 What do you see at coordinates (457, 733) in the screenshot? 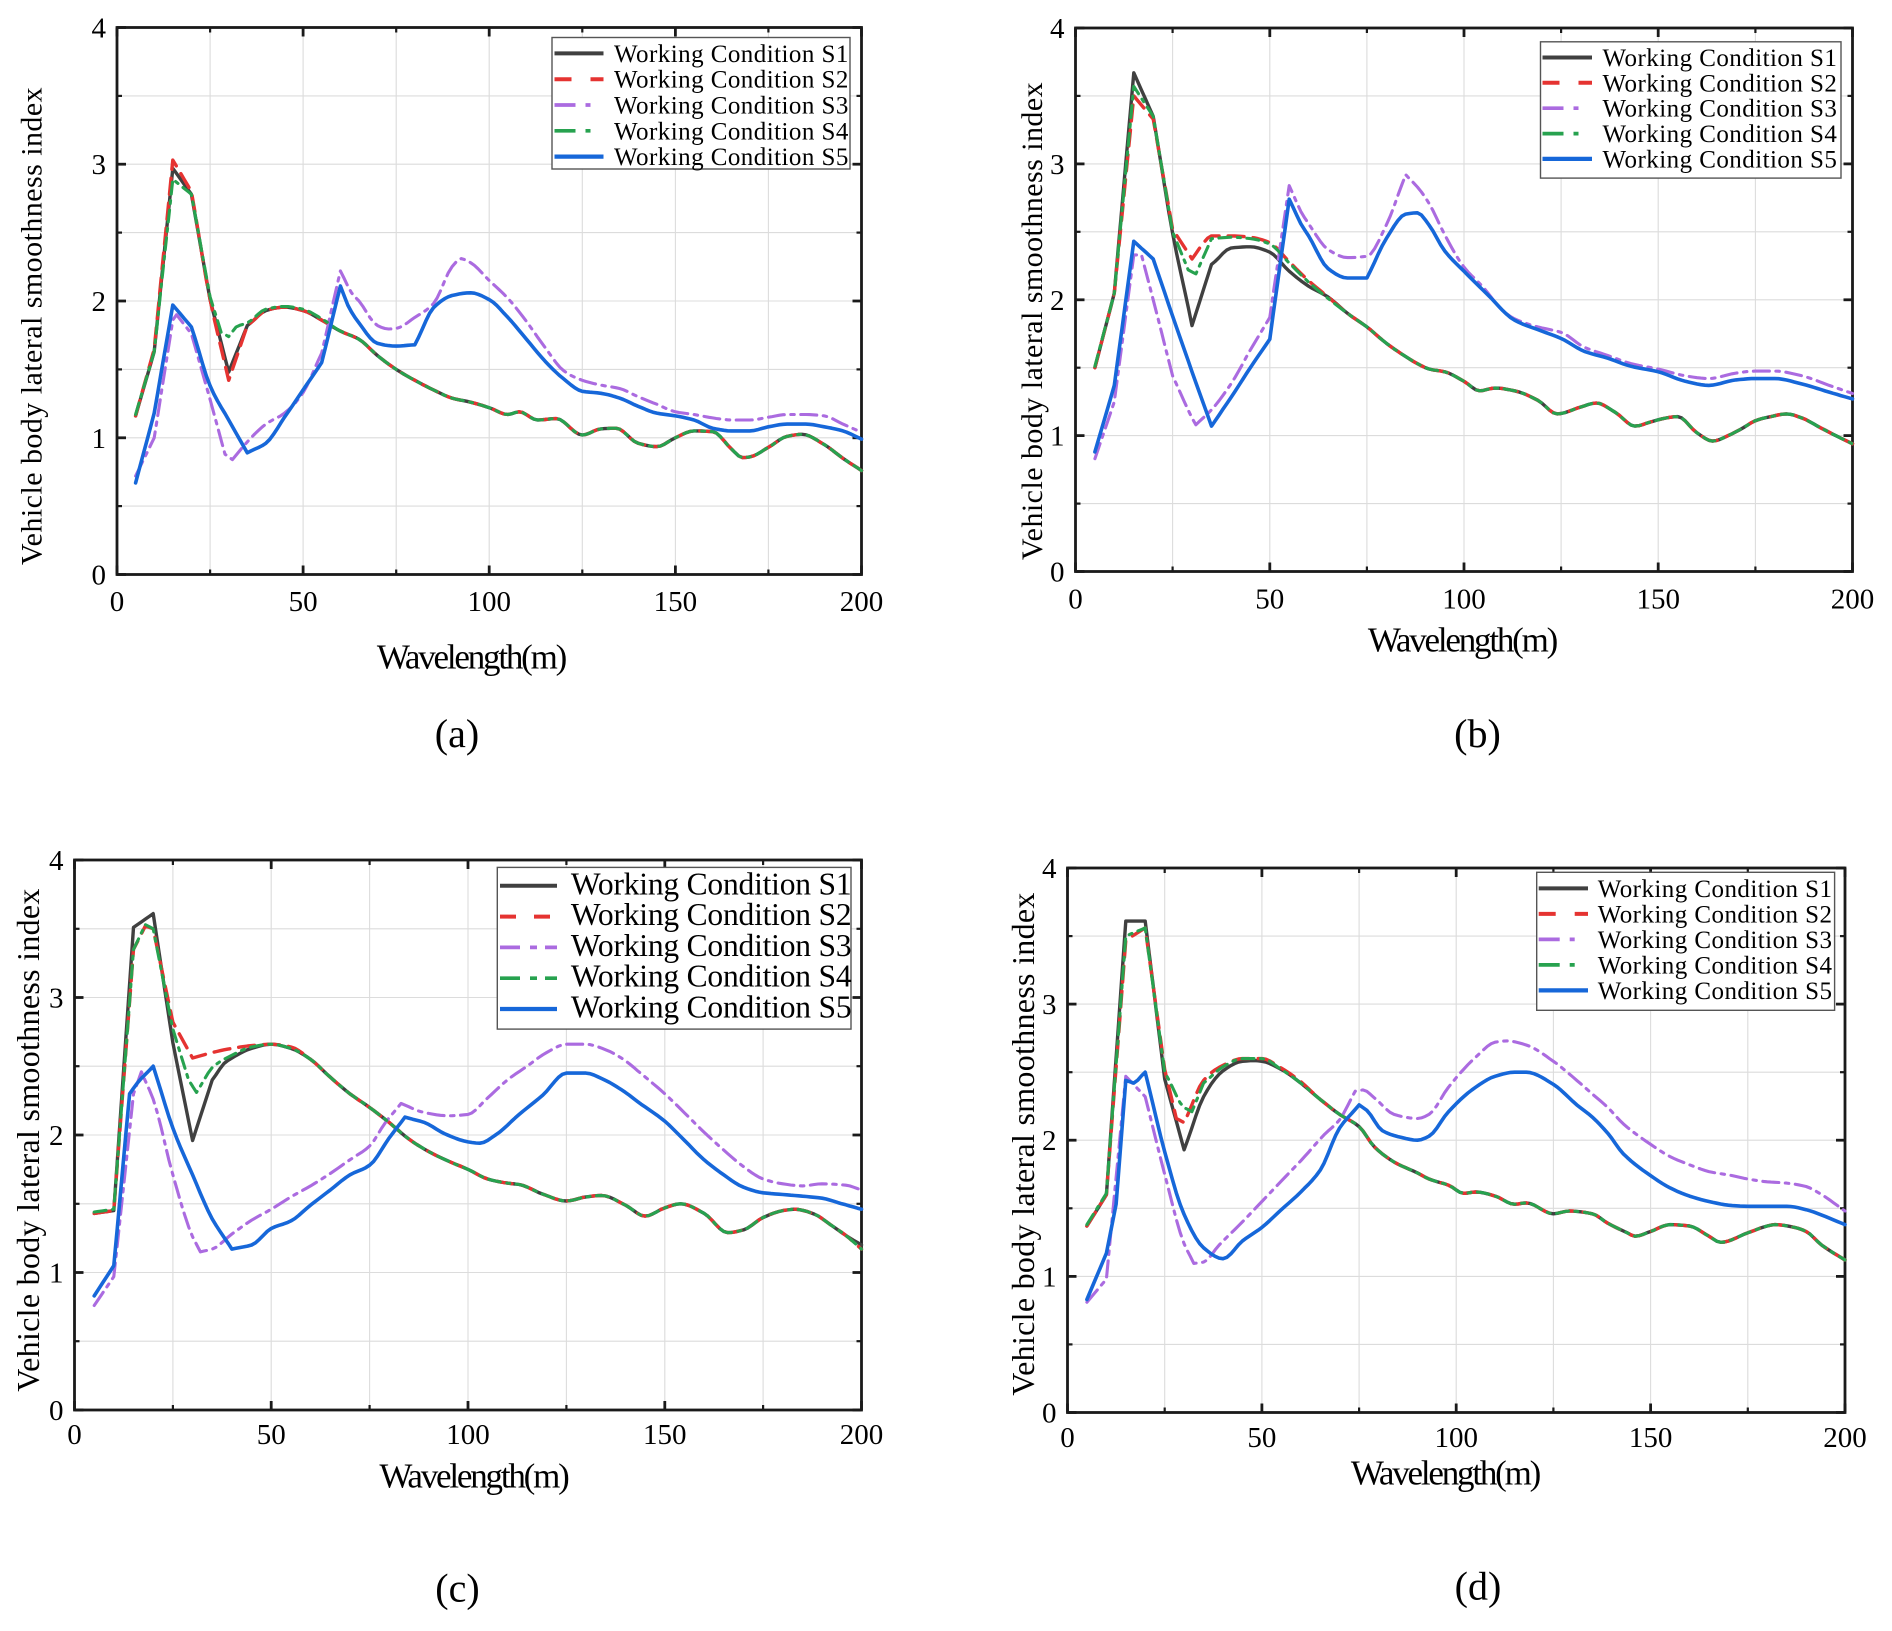
I see `svg-text: (a)` at bounding box center [457, 733].